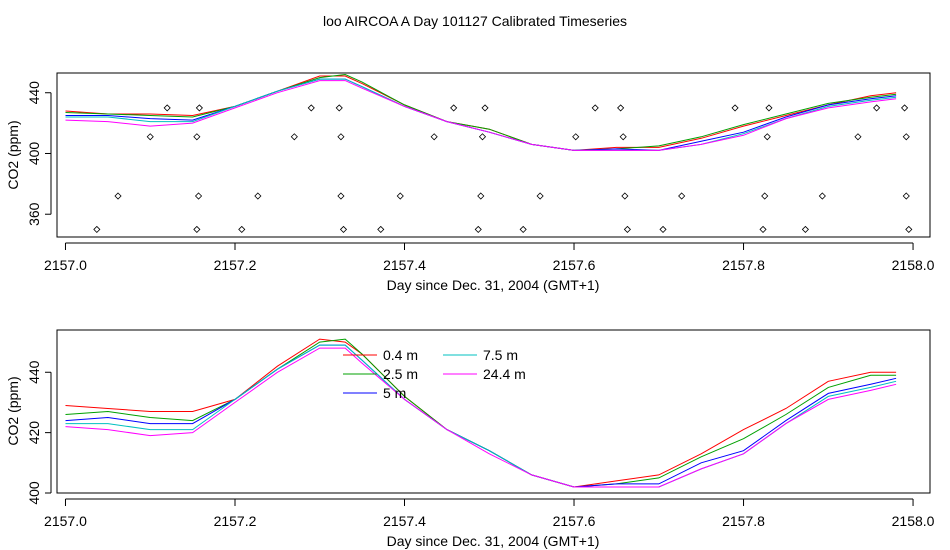  I want to click on top-panel-y-tick-label-2: 440, so click(34, 93).